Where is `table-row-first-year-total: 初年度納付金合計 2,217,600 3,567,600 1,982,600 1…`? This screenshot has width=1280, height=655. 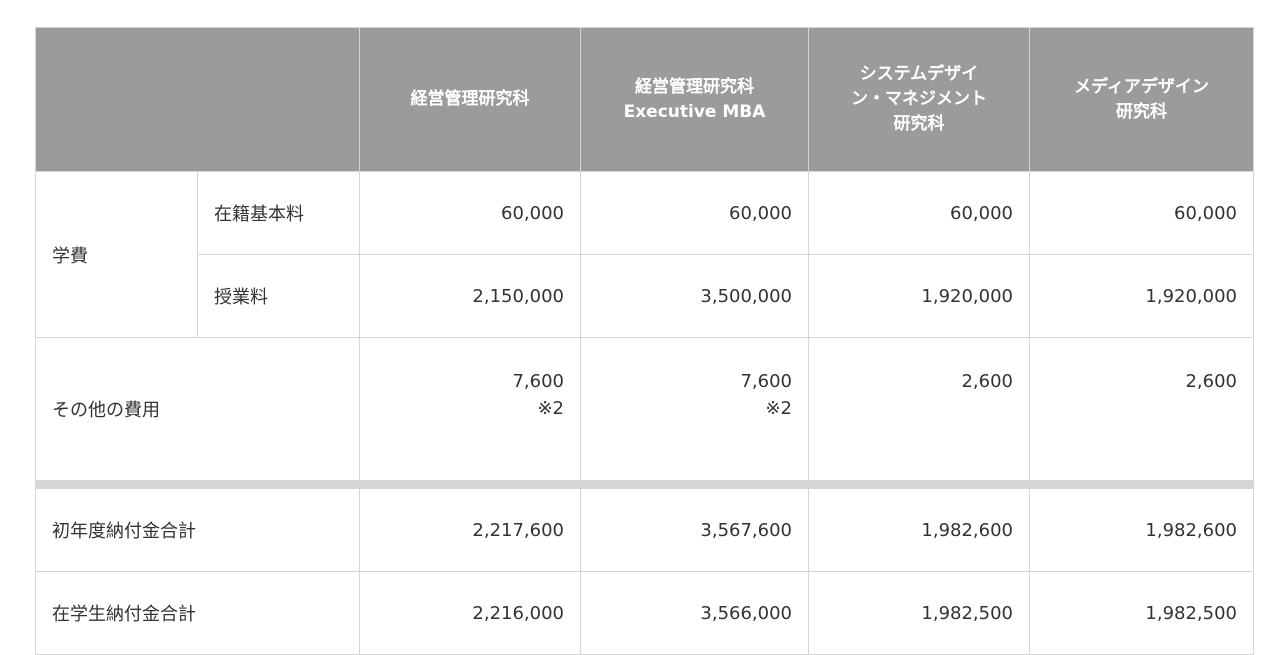 table-row-first-year-total: 初年度納付金合計 2,217,600 3,567,600 1,982,600 1… is located at coordinates (644, 526).